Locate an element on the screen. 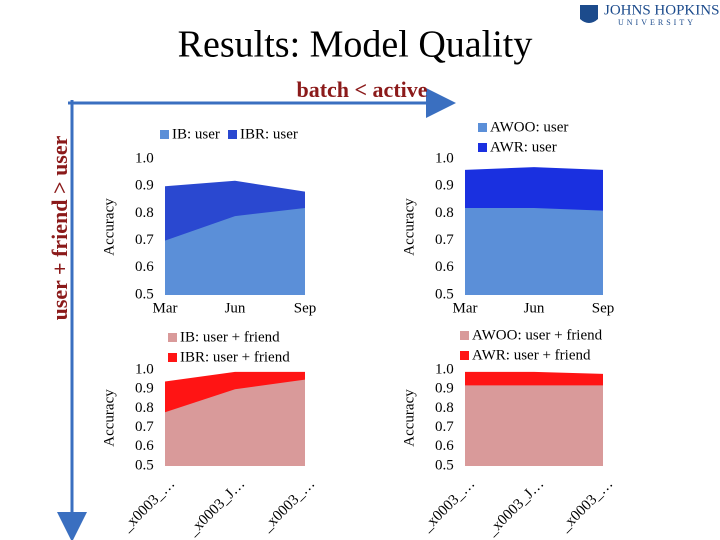  slide-title: Results: Model Quality is located at coordinates (355, 45).